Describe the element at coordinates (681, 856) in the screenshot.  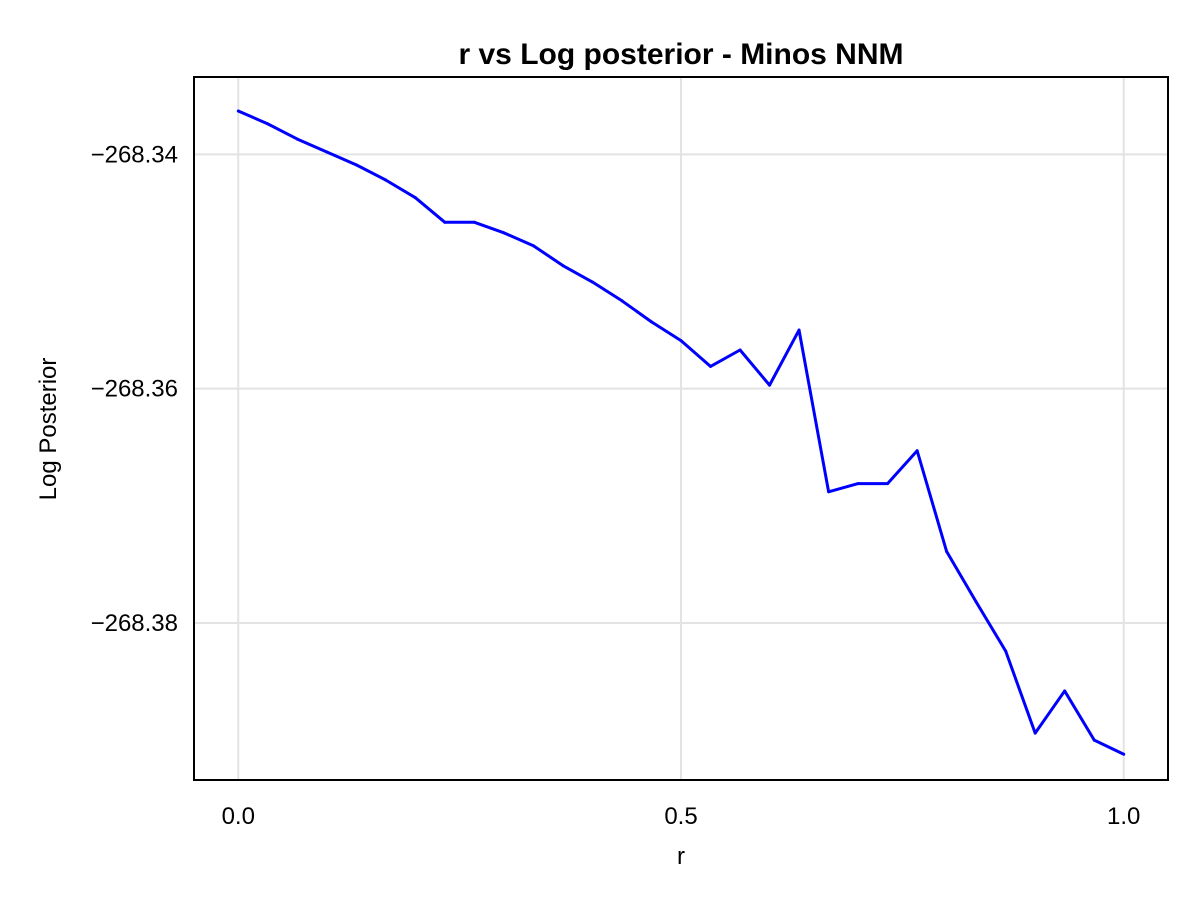
I see `x-axis-label: r` at that location.